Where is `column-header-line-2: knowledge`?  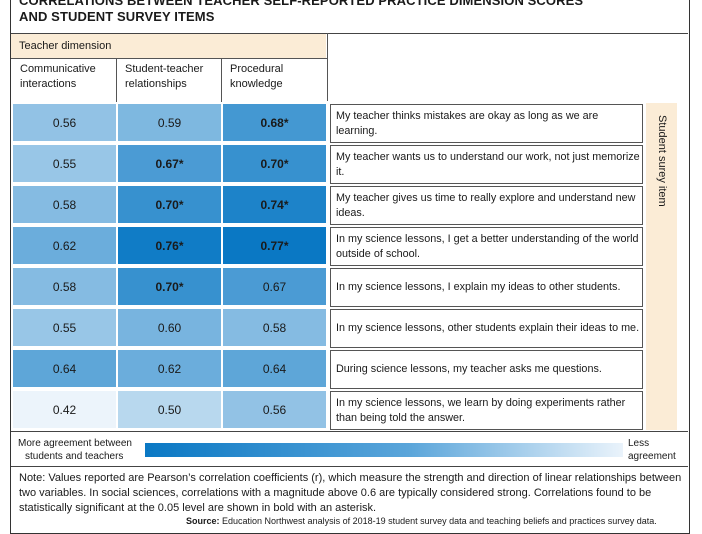
column-header-line-2: knowledge is located at coordinates (256, 84).